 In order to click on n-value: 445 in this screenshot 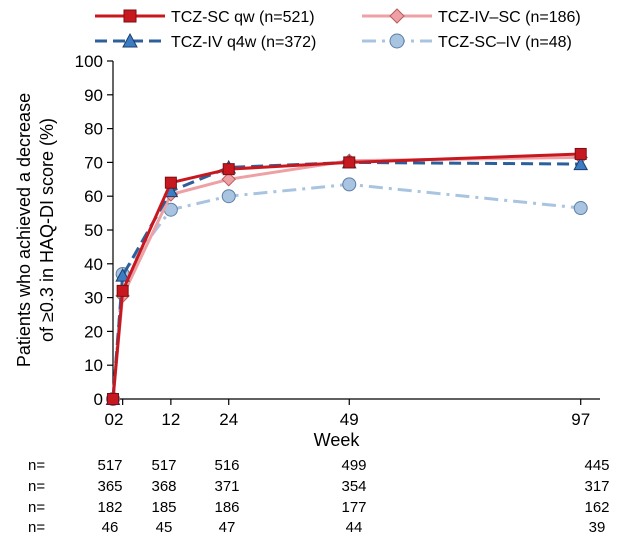, I will do `click(596, 465)`.